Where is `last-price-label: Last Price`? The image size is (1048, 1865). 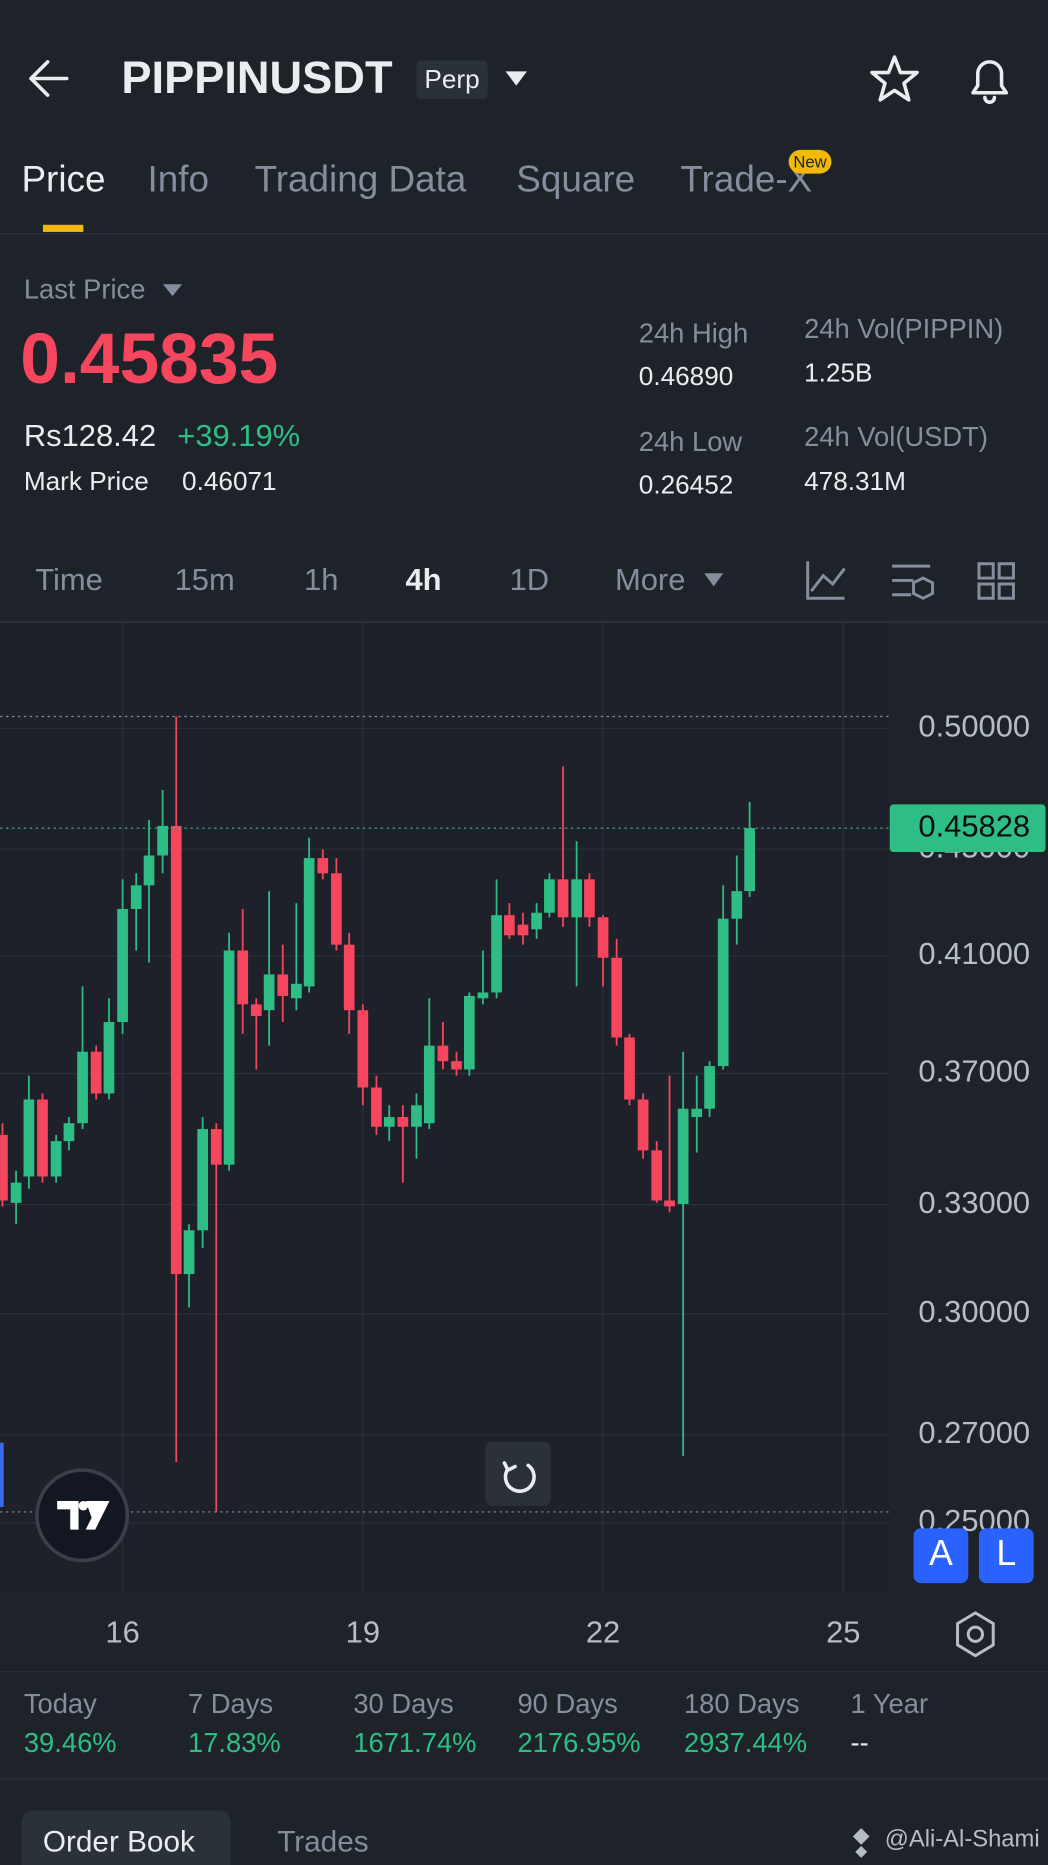
last-price-label: Last Price is located at coordinates (85, 289).